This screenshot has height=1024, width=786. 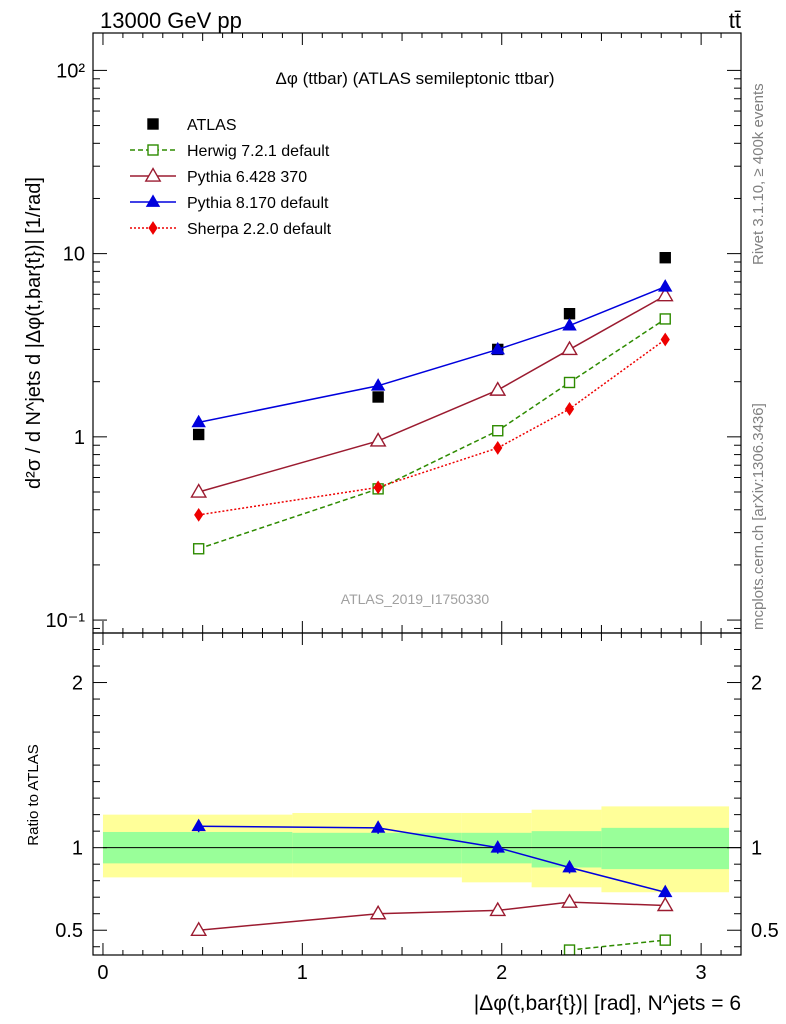 I want to click on x-tick-label: 3, so click(x=701, y=973).